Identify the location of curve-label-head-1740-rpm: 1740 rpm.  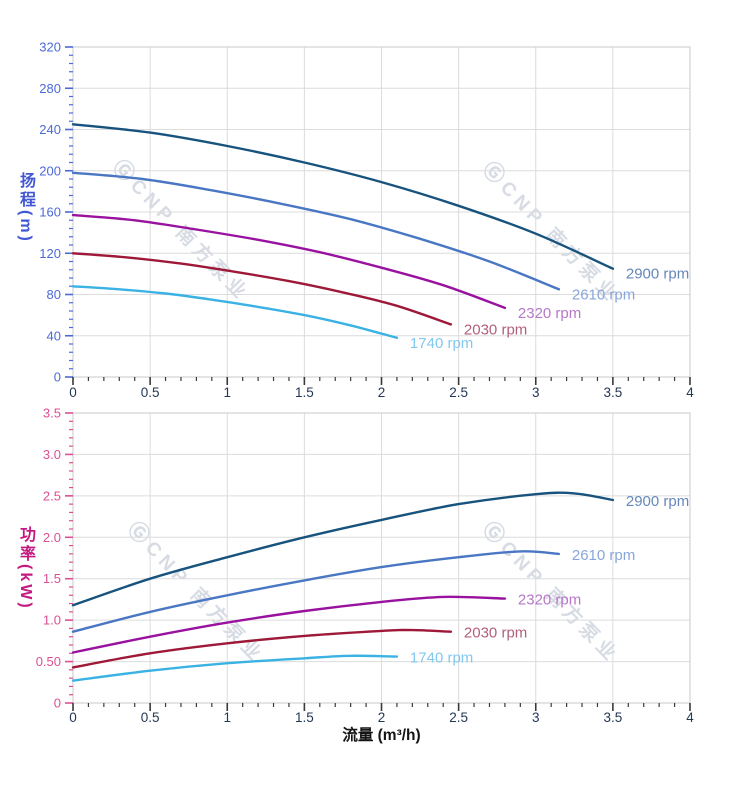
(441, 343).